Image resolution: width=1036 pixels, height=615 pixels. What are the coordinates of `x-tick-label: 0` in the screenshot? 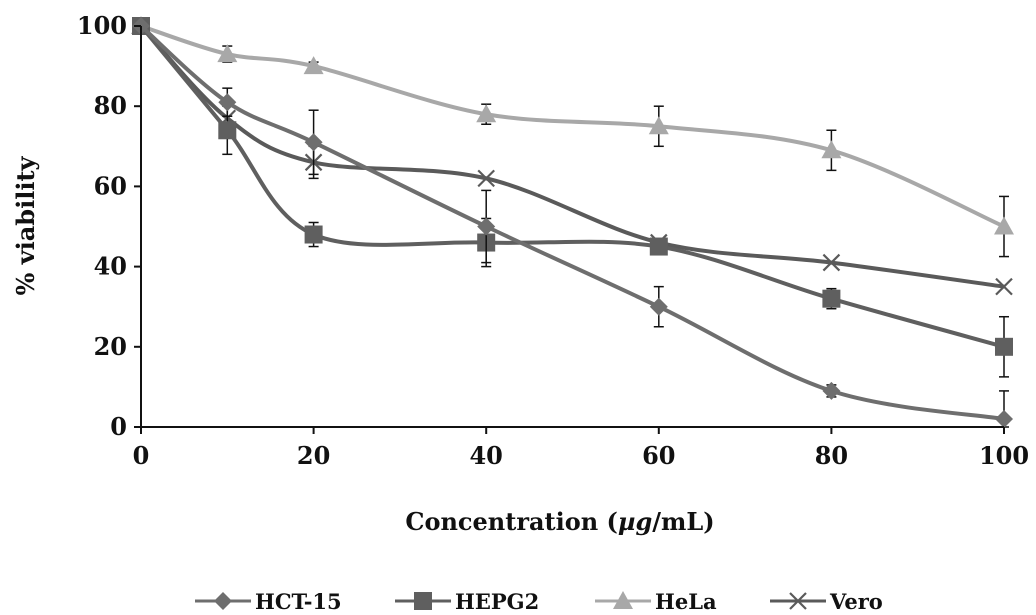 It's located at (141, 455).